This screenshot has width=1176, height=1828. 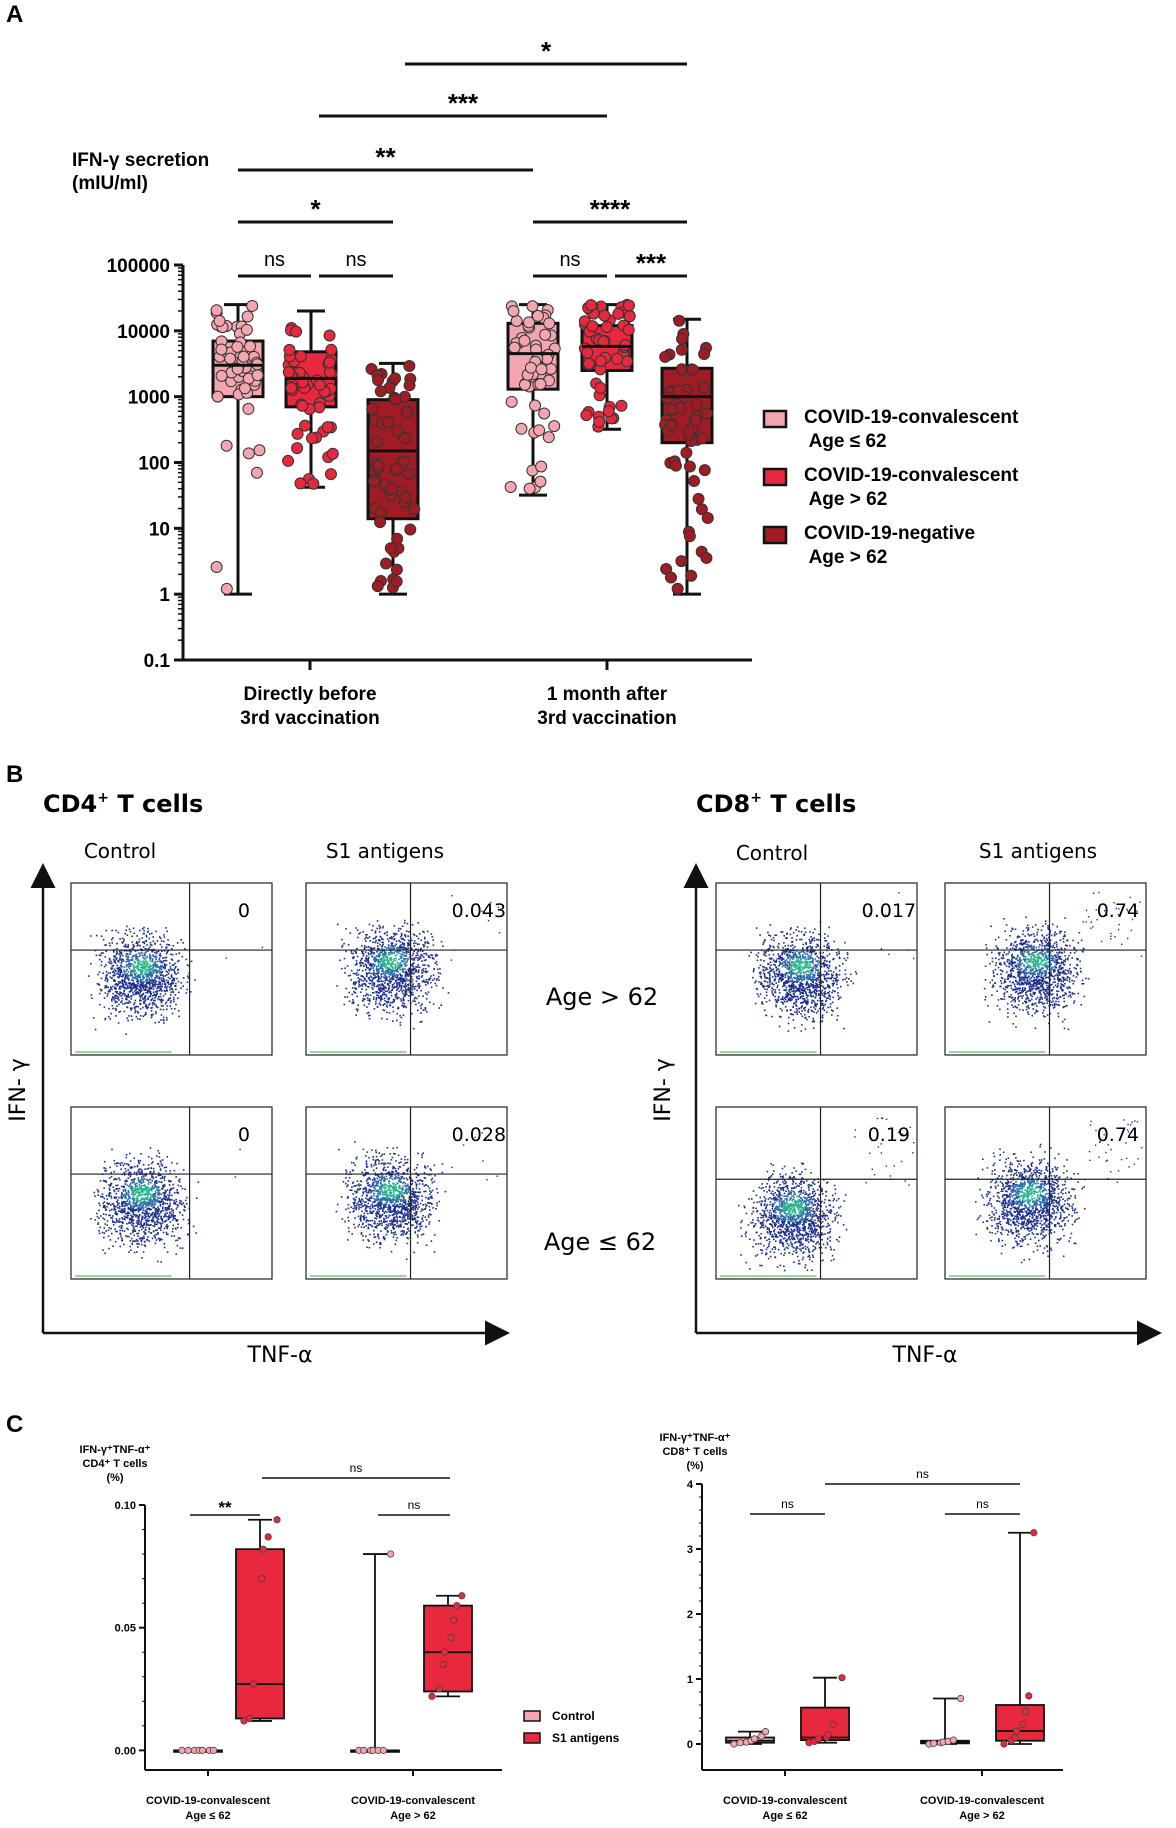 What do you see at coordinates (651, 263) in the screenshot?
I see `significance-label: ***` at bounding box center [651, 263].